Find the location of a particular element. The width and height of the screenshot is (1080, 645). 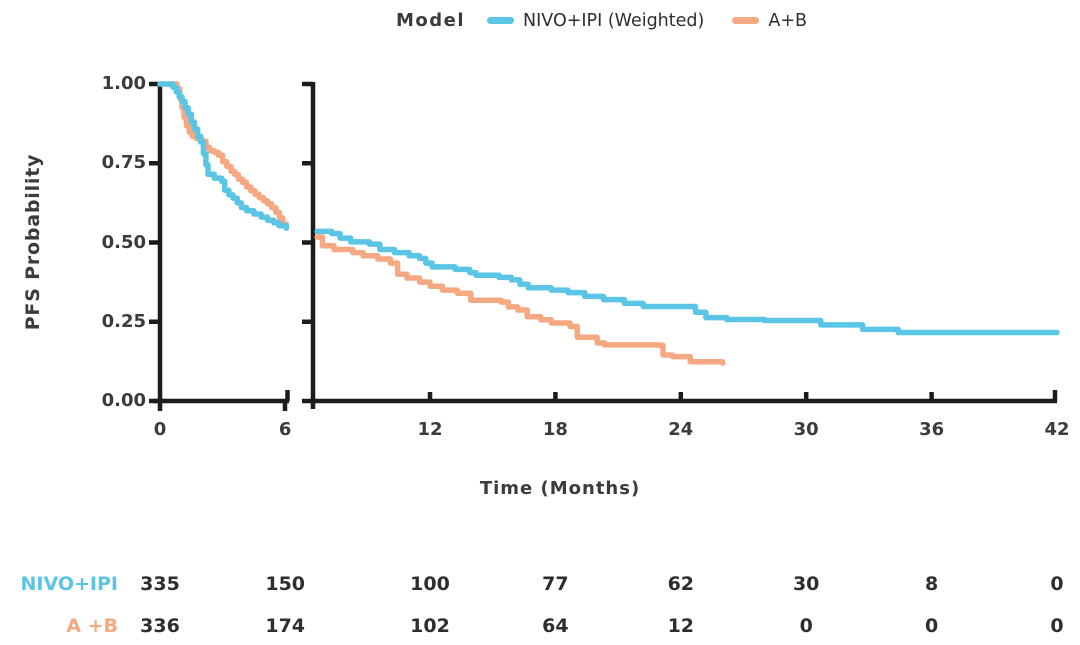

x-axis-title: Time (Months) is located at coordinates (560, 488).